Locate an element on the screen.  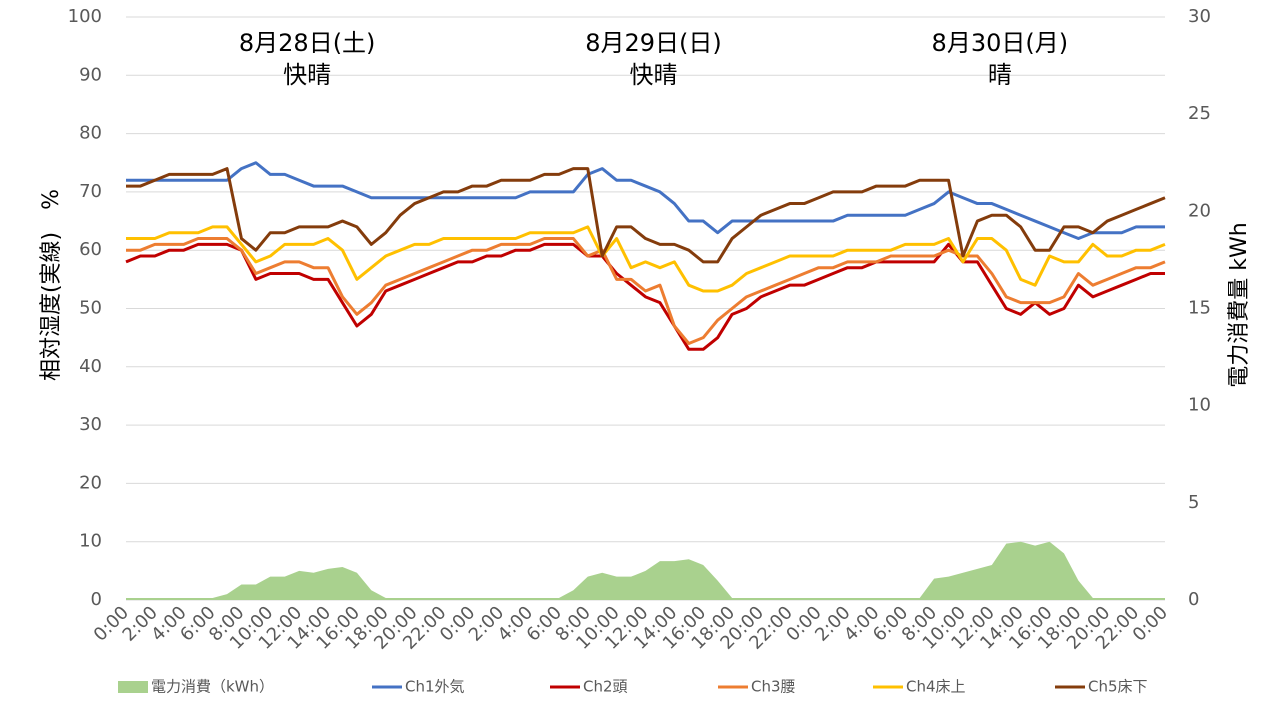
y-tick-label: 60 is located at coordinates (90, 249).